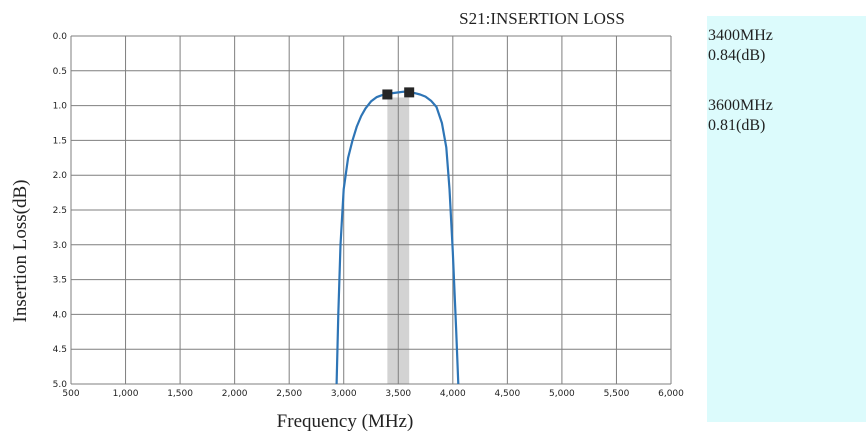 The image size is (866, 434). I want to click on y-tick-label: 4.0, so click(60, 315).